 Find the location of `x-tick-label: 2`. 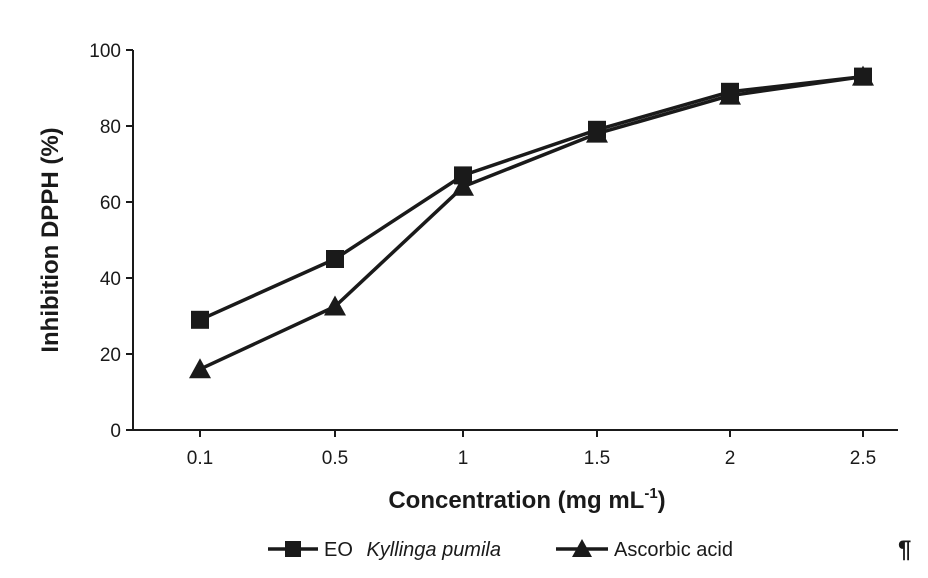

x-tick-label: 2 is located at coordinates (730, 458).